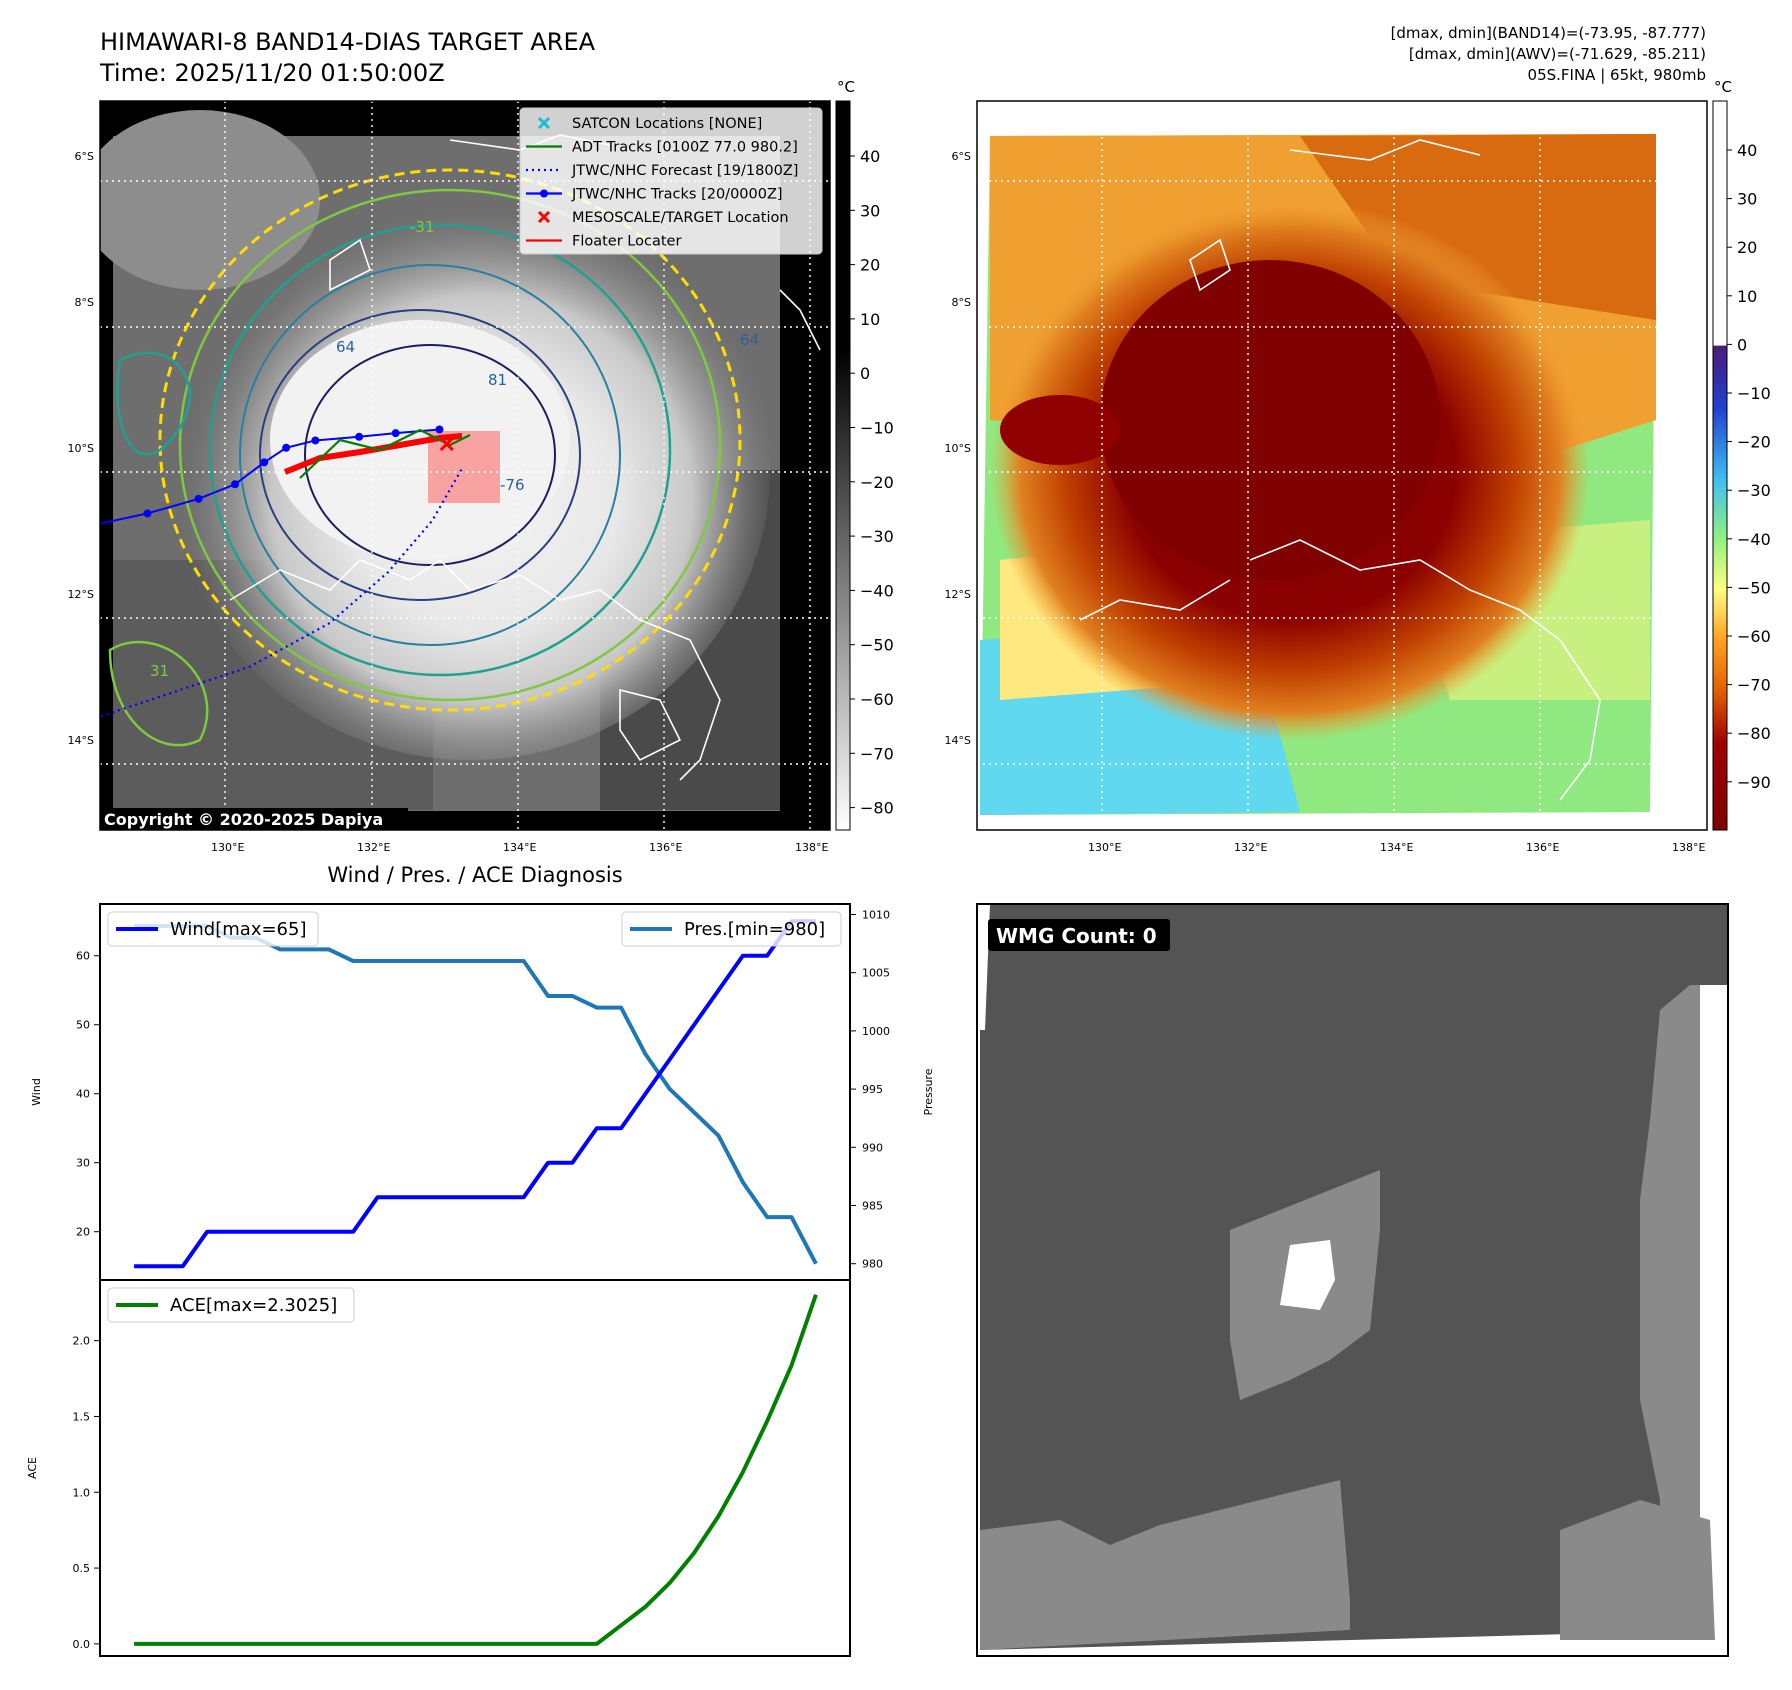 The height and width of the screenshot is (1690, 1792). What do you see at coordinates (83, 956) in the screenshot?
I see `wind-tick-label: 60` at bounding box center [83, 956].